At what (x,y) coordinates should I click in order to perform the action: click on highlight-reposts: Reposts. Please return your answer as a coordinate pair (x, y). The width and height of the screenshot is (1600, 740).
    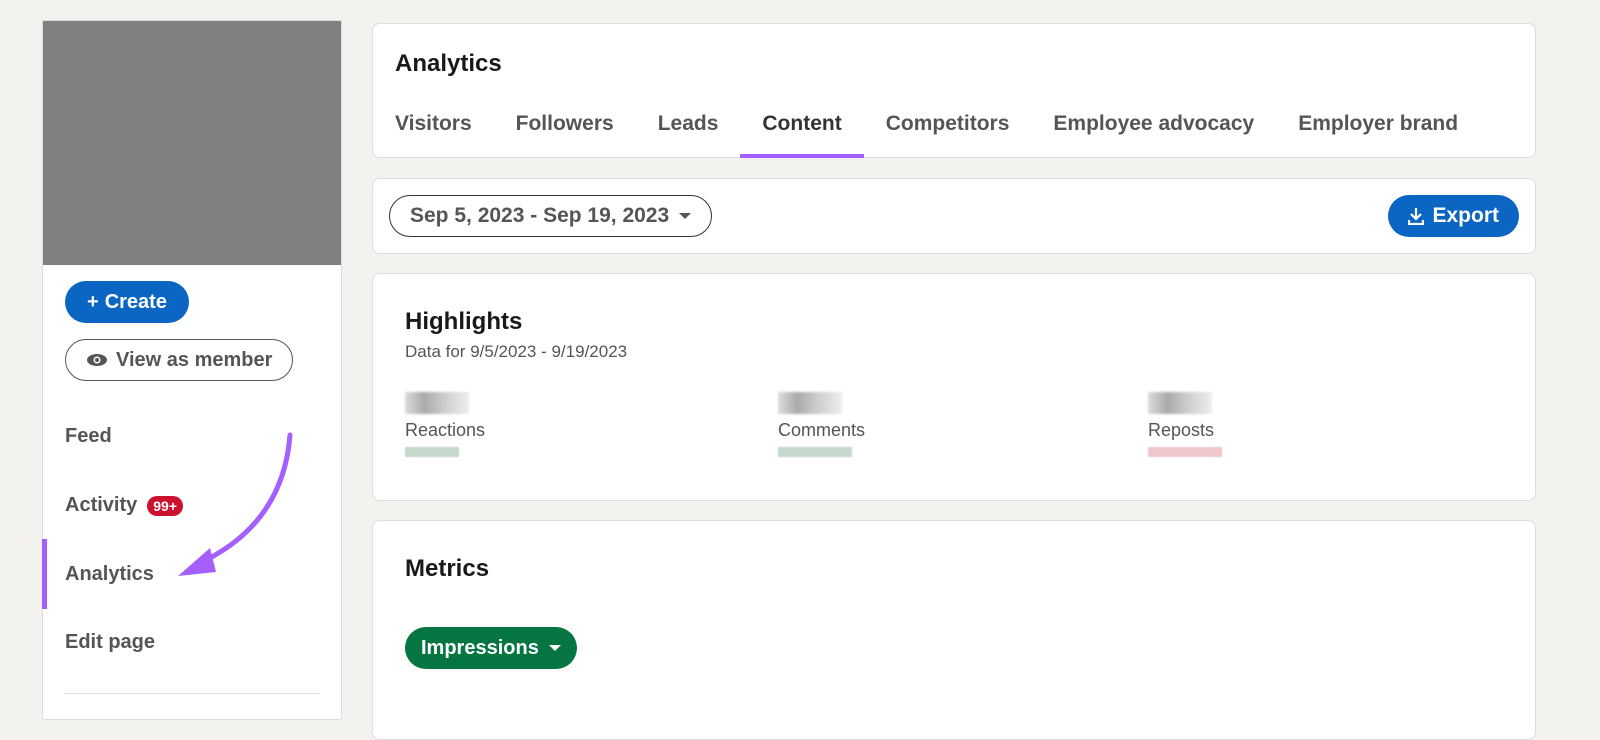
    Looking at the image, I should click on (1185, 424).